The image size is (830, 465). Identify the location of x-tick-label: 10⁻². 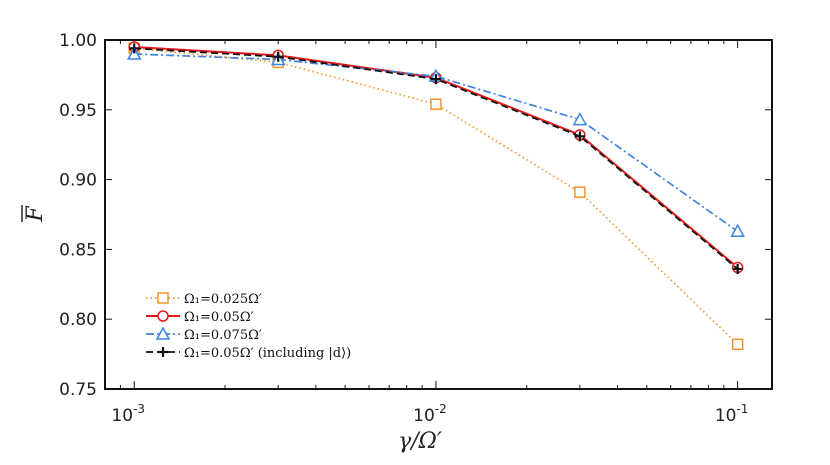
(430, 414).